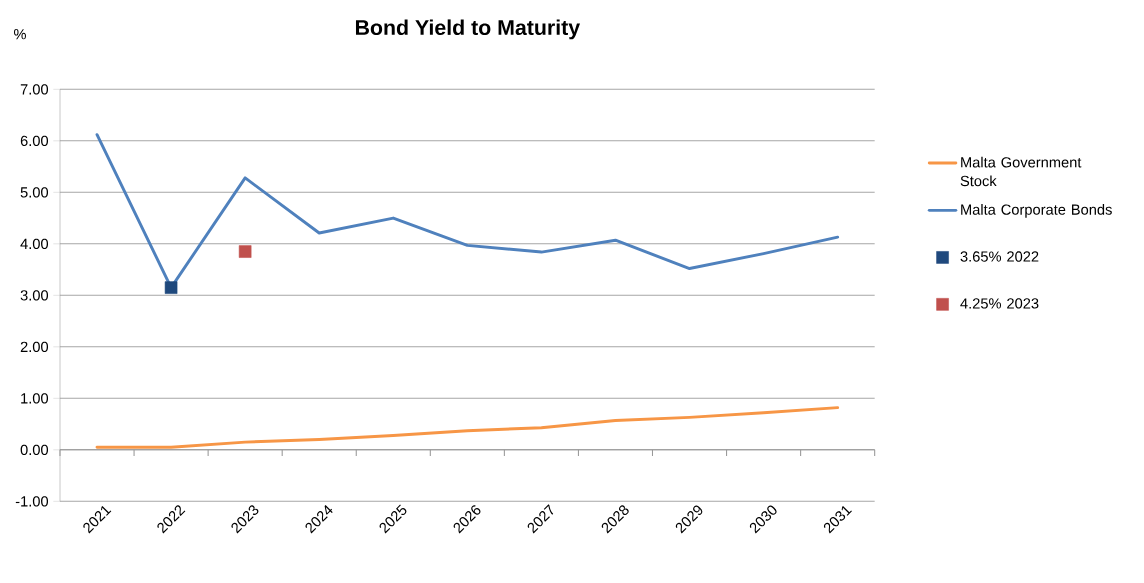  I want to click on y-tick-label: 0.00, so click(34, 450).